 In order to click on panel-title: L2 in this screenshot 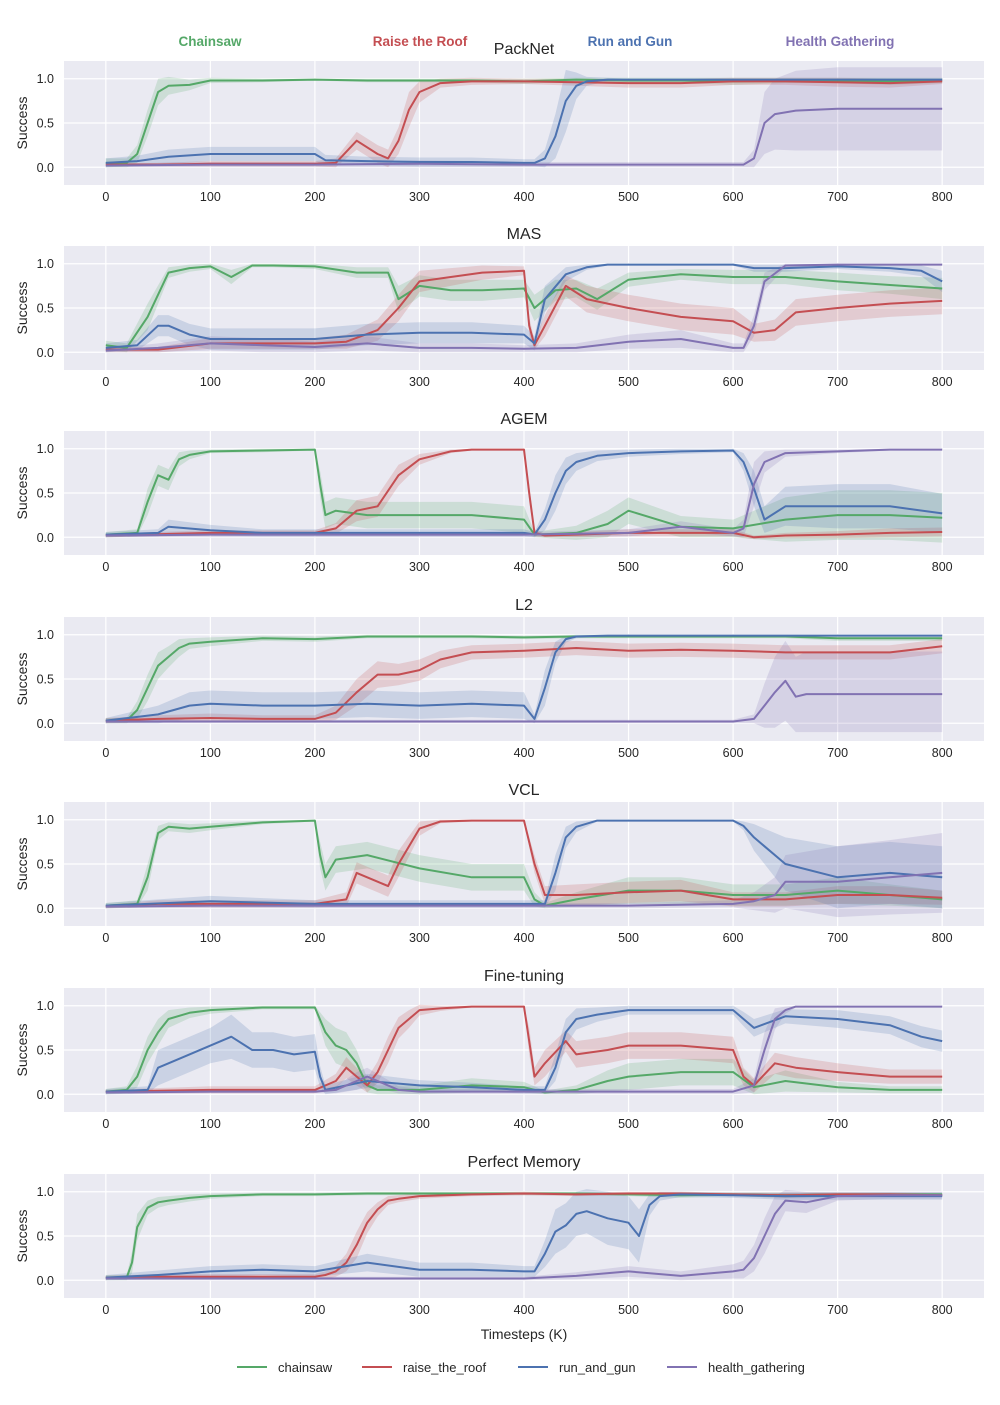, I will do `click(524, 605)`.